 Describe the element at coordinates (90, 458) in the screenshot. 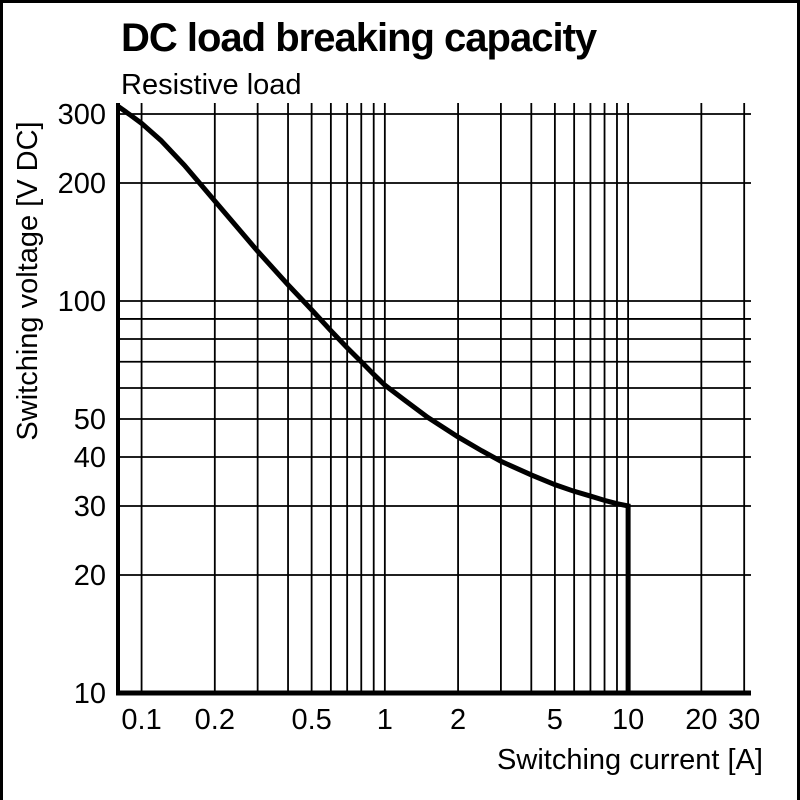

I see `y-tick-label: 40` at that location.